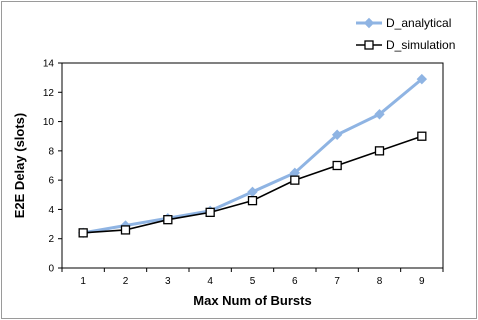 This screenshot has width=478, height=320. What do you see at coordinates (369, 23) in the screenshot?
I see `legend-marker-diamond` at bounding box center [369, 23].